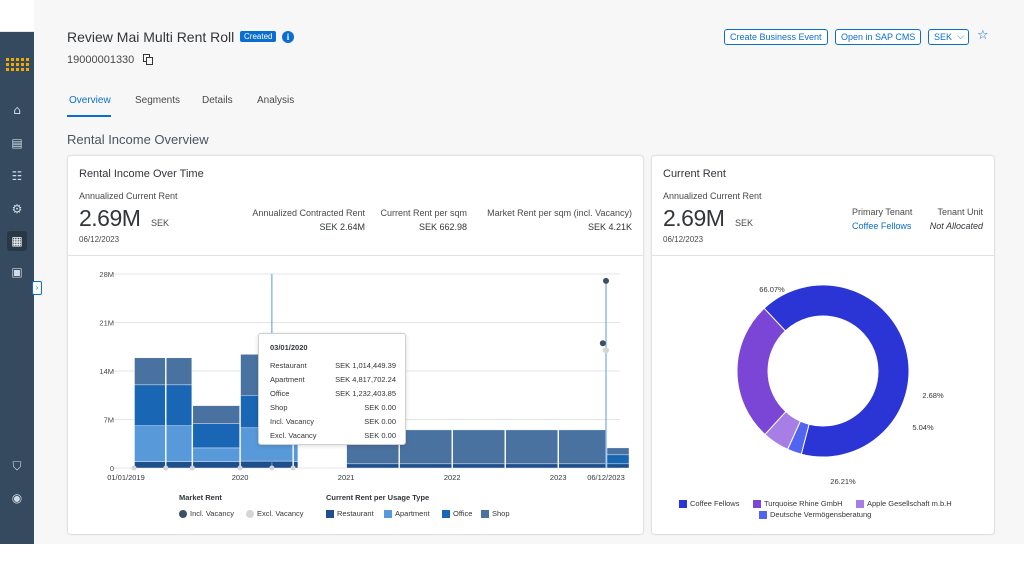 The image size is (1024, 576). Describe the element at coordinates (17, 498) in the screenshot. I see `user-circle-icon: ◉` at that location.